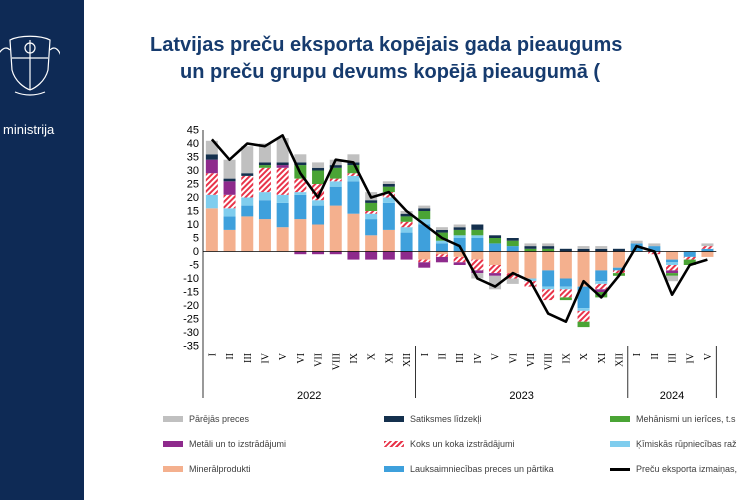 Image resolution: width=750 pixels, height=500 pixels. Describe the element at coordinates (196, 239) in the screenshot. I see `y-tick-label: 5` at that location.